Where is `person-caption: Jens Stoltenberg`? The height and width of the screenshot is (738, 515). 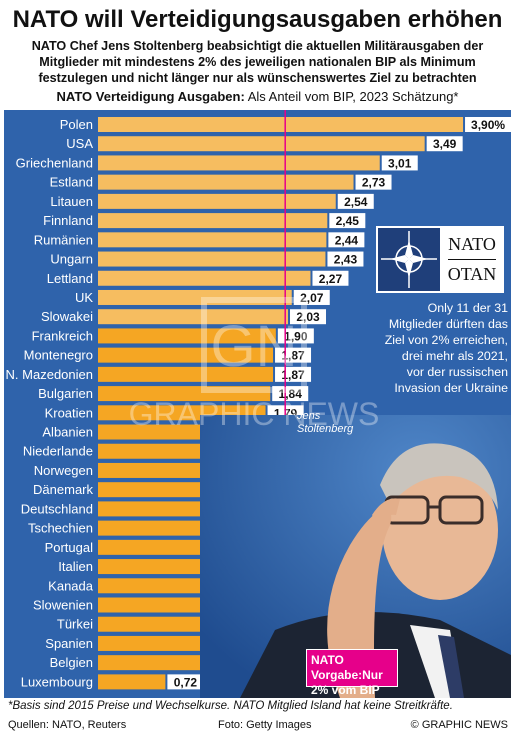
person-caption: Jens Stoltenberg is located at coordinates (337, 423).